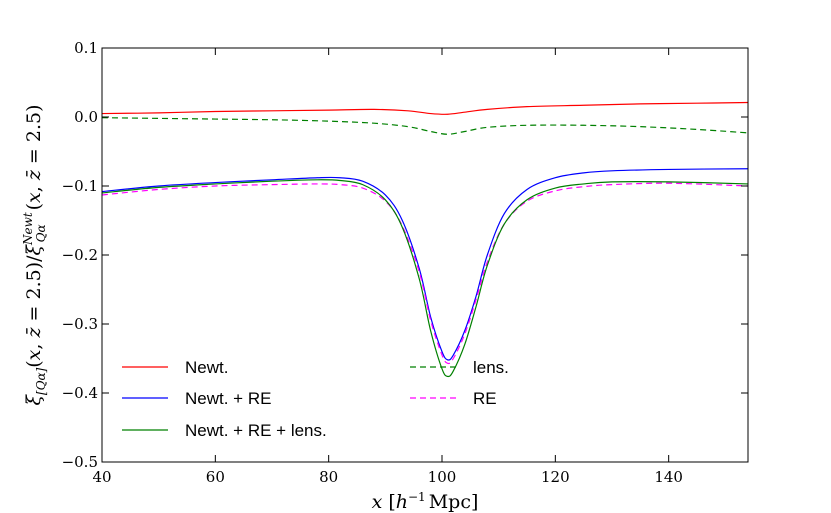 This screenshot has height=513, width=831. I want to click on y-tick-label: −0.1, so click(80, 186).